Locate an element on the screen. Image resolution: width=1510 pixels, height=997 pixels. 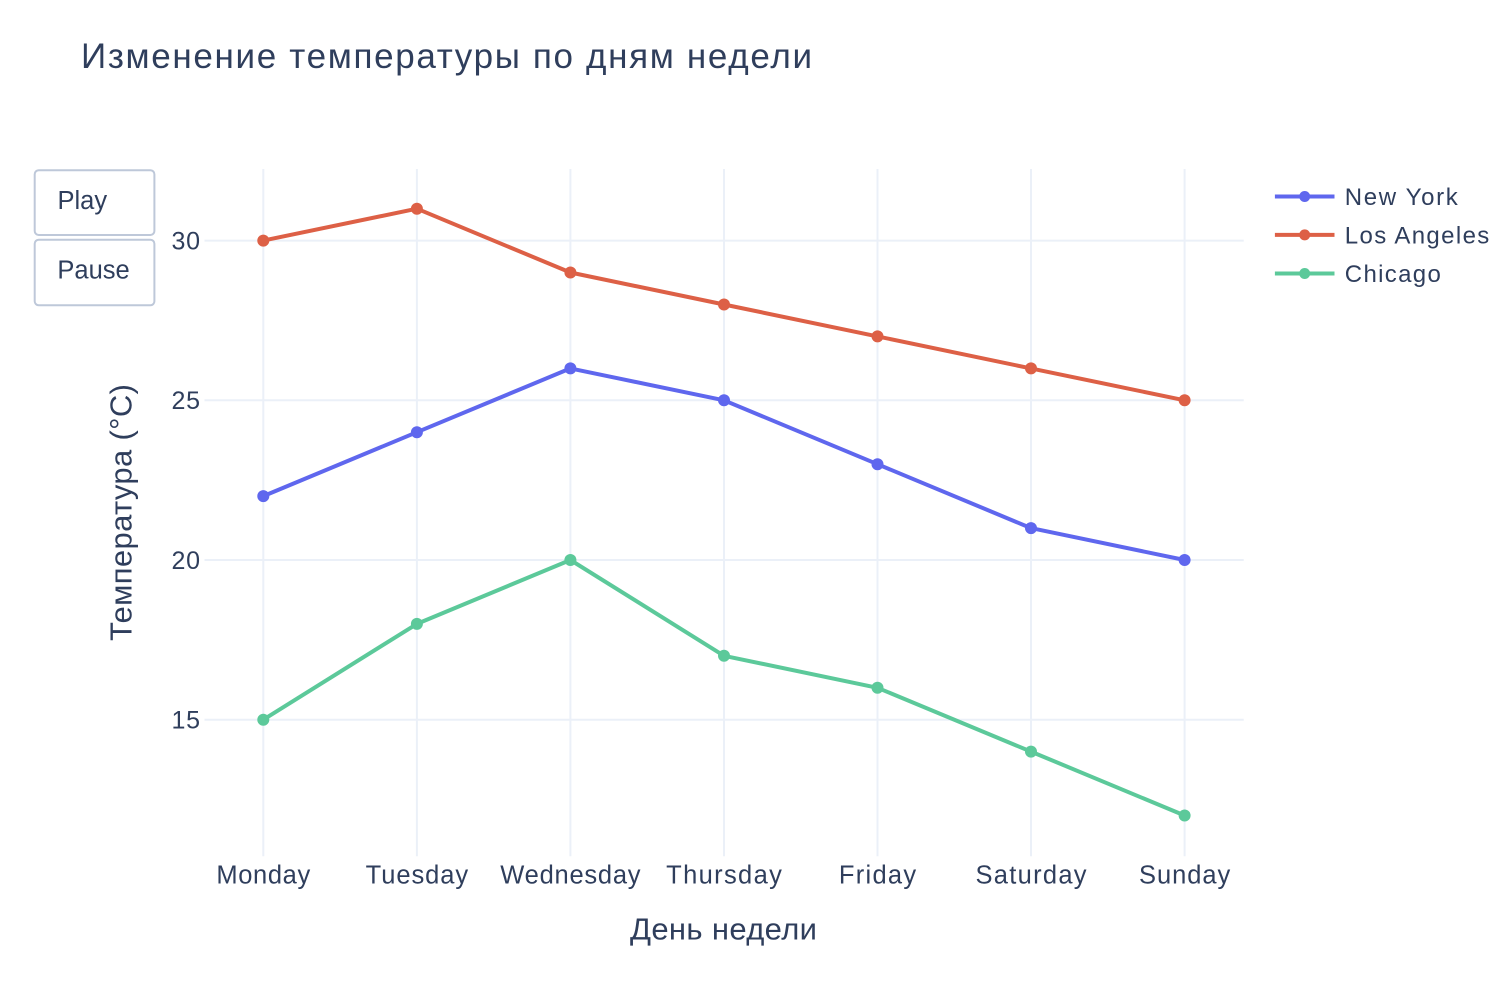
svg-text: Los Angeles is located at coordinates (1417, 236).